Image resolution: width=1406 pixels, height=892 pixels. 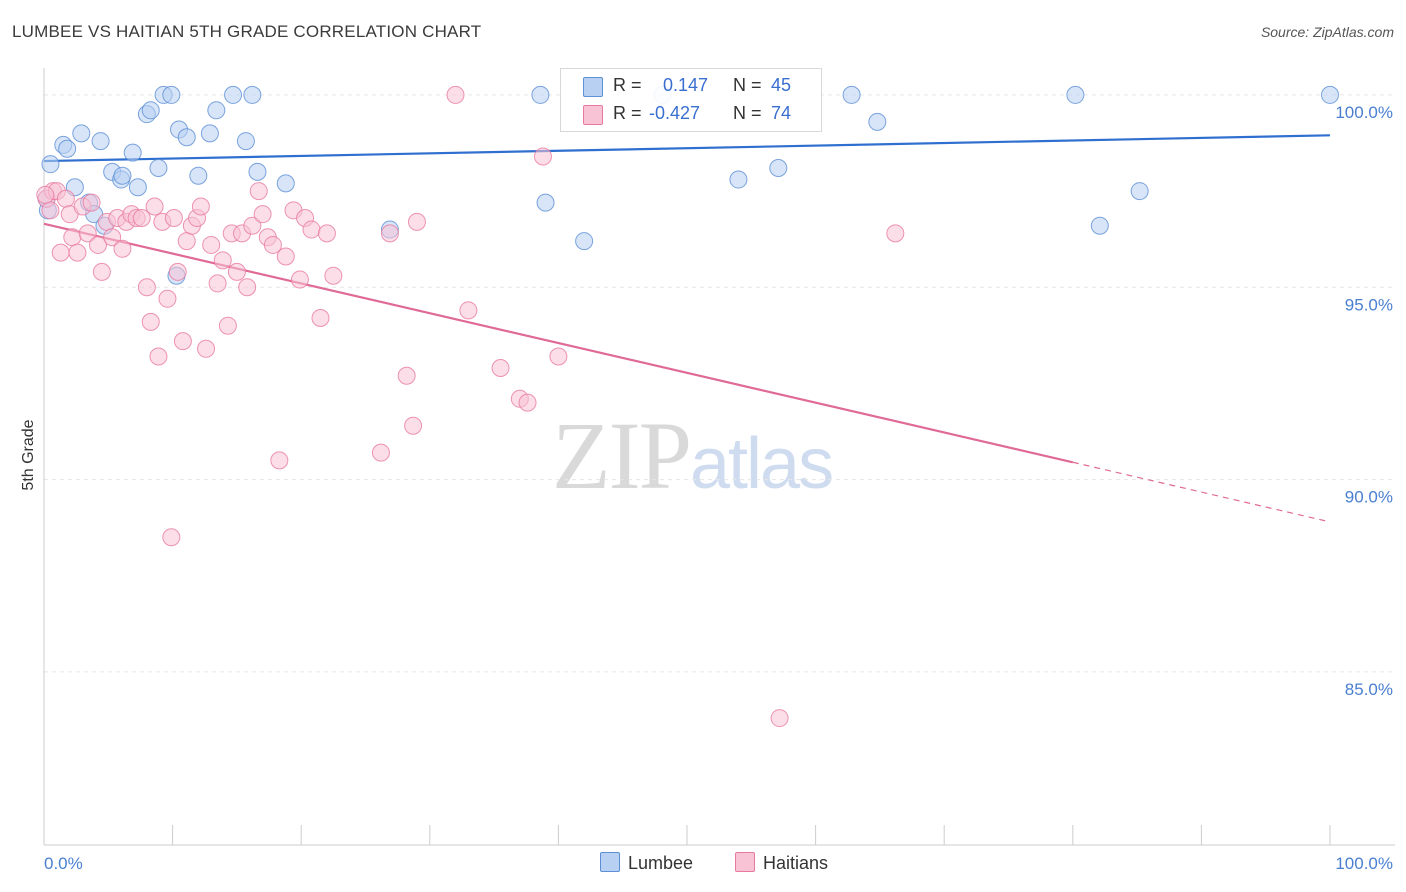 What do you see at coordinates (781, 863) in the screenshot?
I see `legend-item-haitians: Haitians` at bounding box center [781, 863].